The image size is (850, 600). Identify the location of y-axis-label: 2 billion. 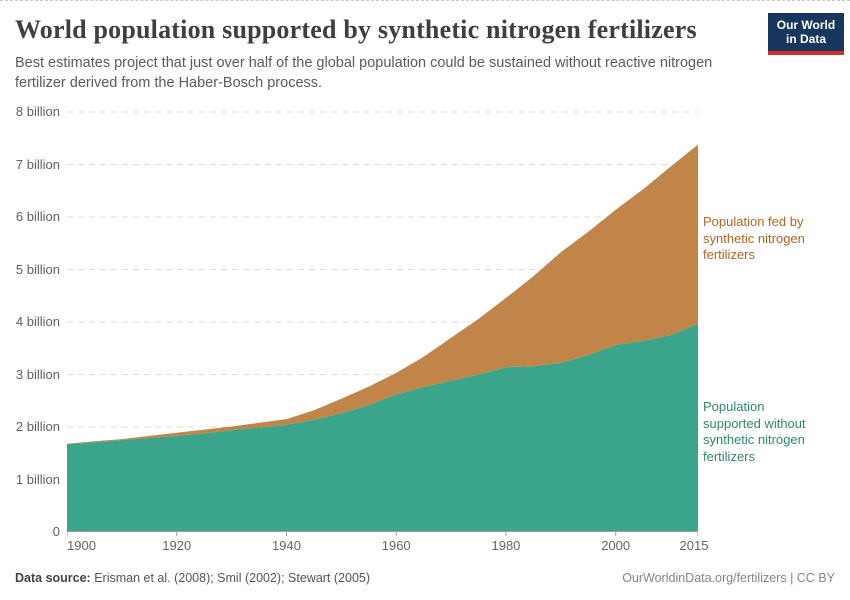
(37, 426).